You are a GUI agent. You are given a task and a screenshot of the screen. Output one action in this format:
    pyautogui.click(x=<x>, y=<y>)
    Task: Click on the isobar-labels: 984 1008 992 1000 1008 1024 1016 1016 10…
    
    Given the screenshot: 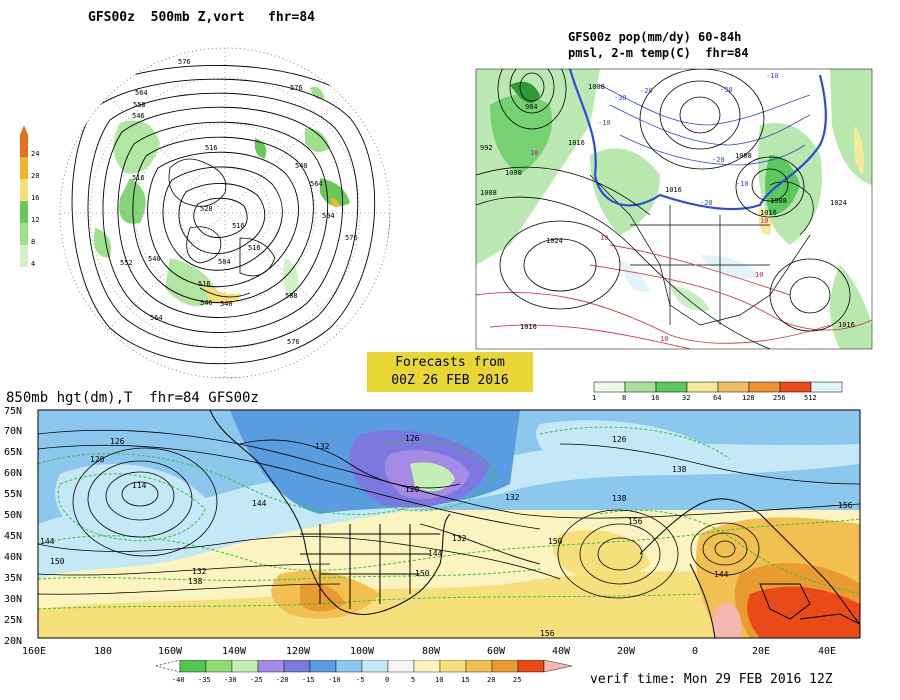 What is the action you would take?
    pyautogui.click(x=667, y=207)
    